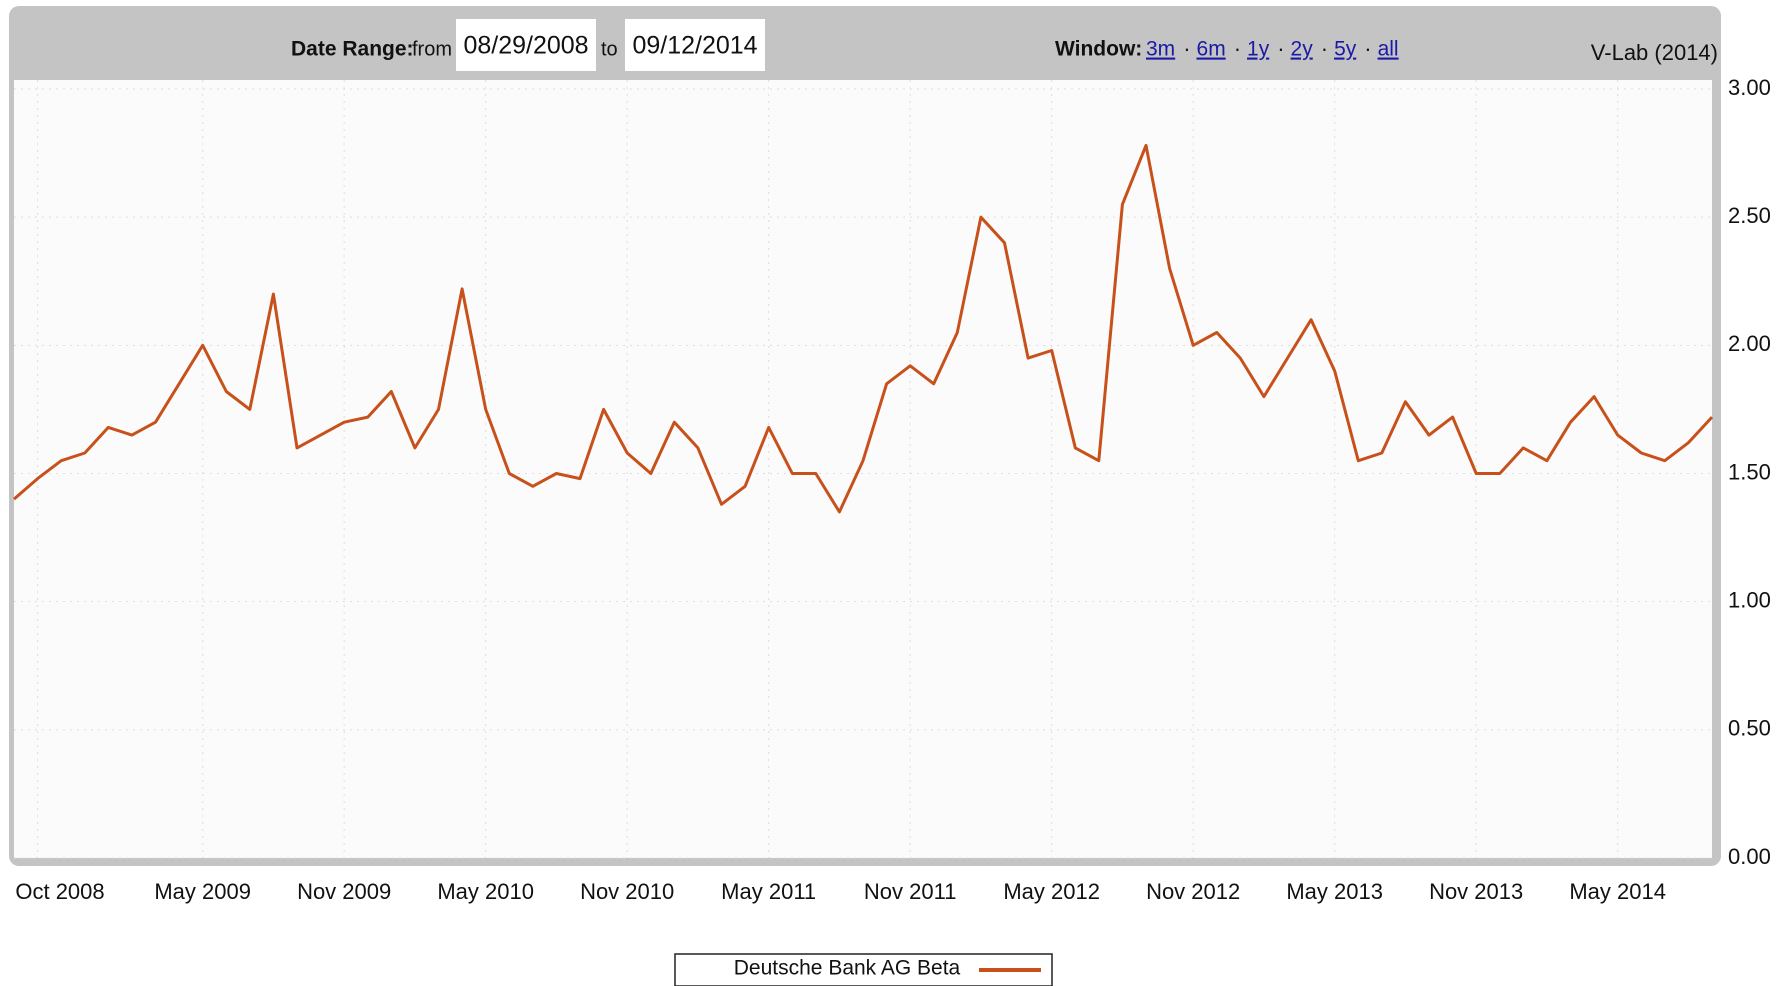 The image size is (1789, 986). What do you see at coordinates (609, 49) in the screenshot?
I see `to-label: to` at bounding box center [609, 49].